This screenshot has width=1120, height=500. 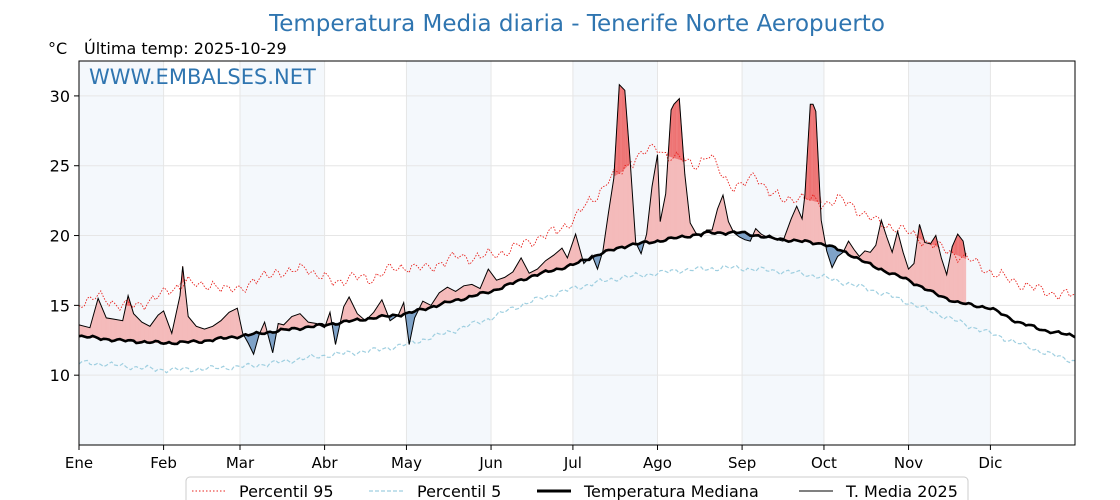 What do you see at coordinates (657, 463) in the screenshot?
I see `x-tick-label: Ago` at bounding box center [657, 463].